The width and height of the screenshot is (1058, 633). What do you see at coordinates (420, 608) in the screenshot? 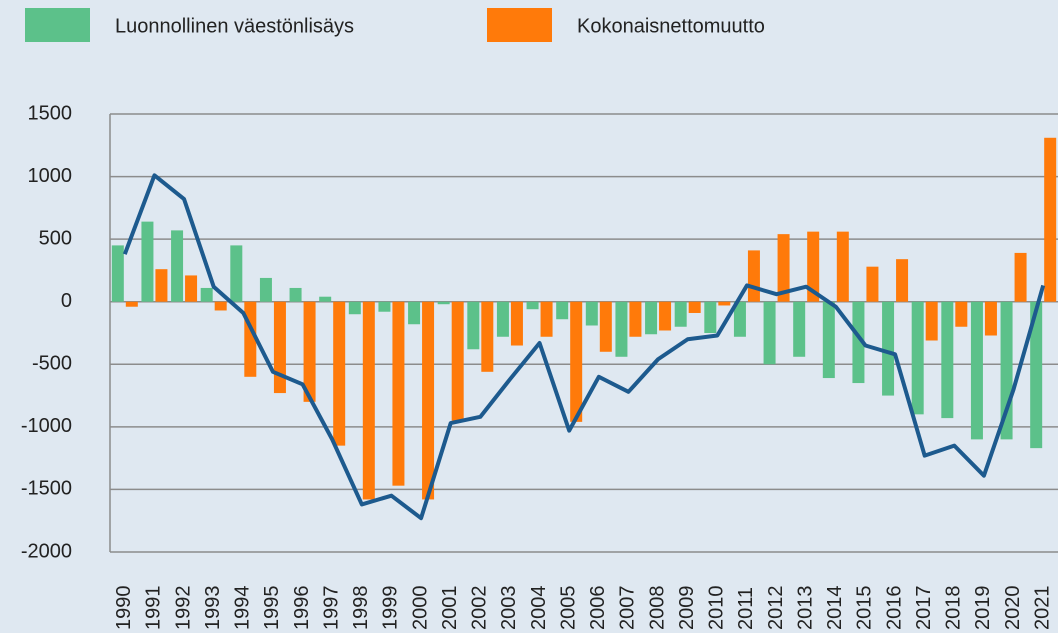
I see `x-tick-label: 2000` at bounding box center [420, 608].